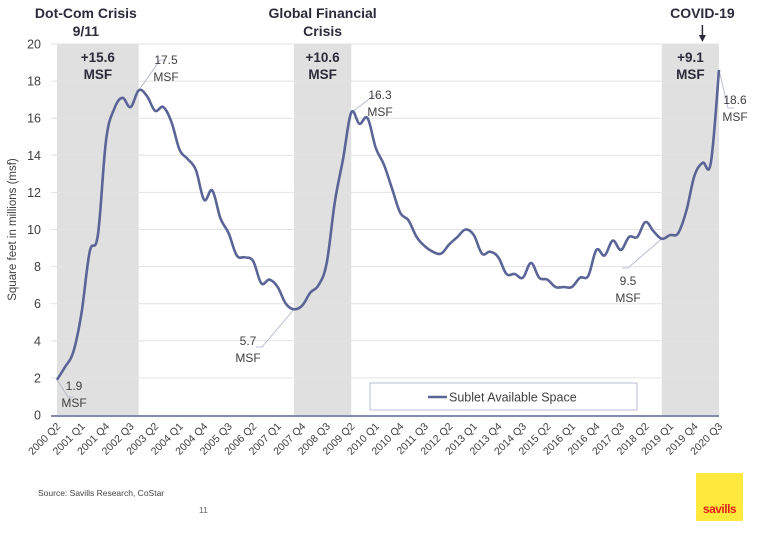 Image resolution: width=781 pixels, height=534 pixels. Describe the element at coordinates (37, 416) in the screenshot. I see `y-tick-label: 0` at that location.